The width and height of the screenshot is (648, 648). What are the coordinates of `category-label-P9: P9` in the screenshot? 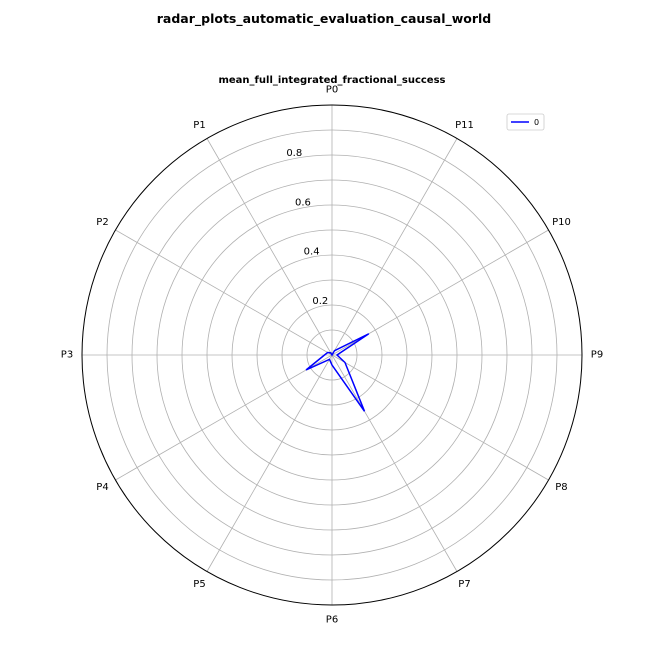 It's located at (597, 355).